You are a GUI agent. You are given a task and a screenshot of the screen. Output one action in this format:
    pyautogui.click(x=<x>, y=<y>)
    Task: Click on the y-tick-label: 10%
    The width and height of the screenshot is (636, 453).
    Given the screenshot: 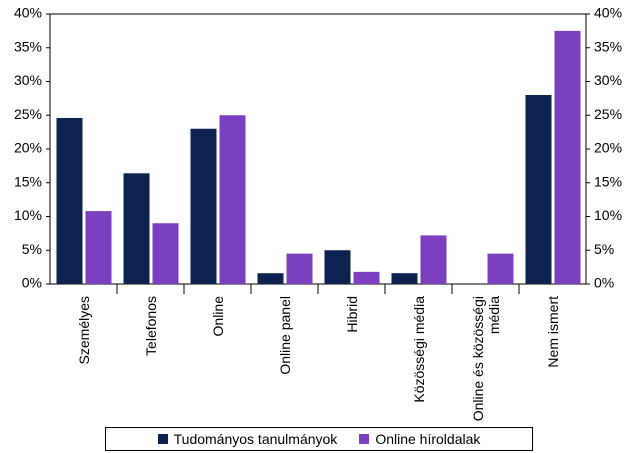 What is the action you would take?
    pyautogui.click(x=28, y=215)
    